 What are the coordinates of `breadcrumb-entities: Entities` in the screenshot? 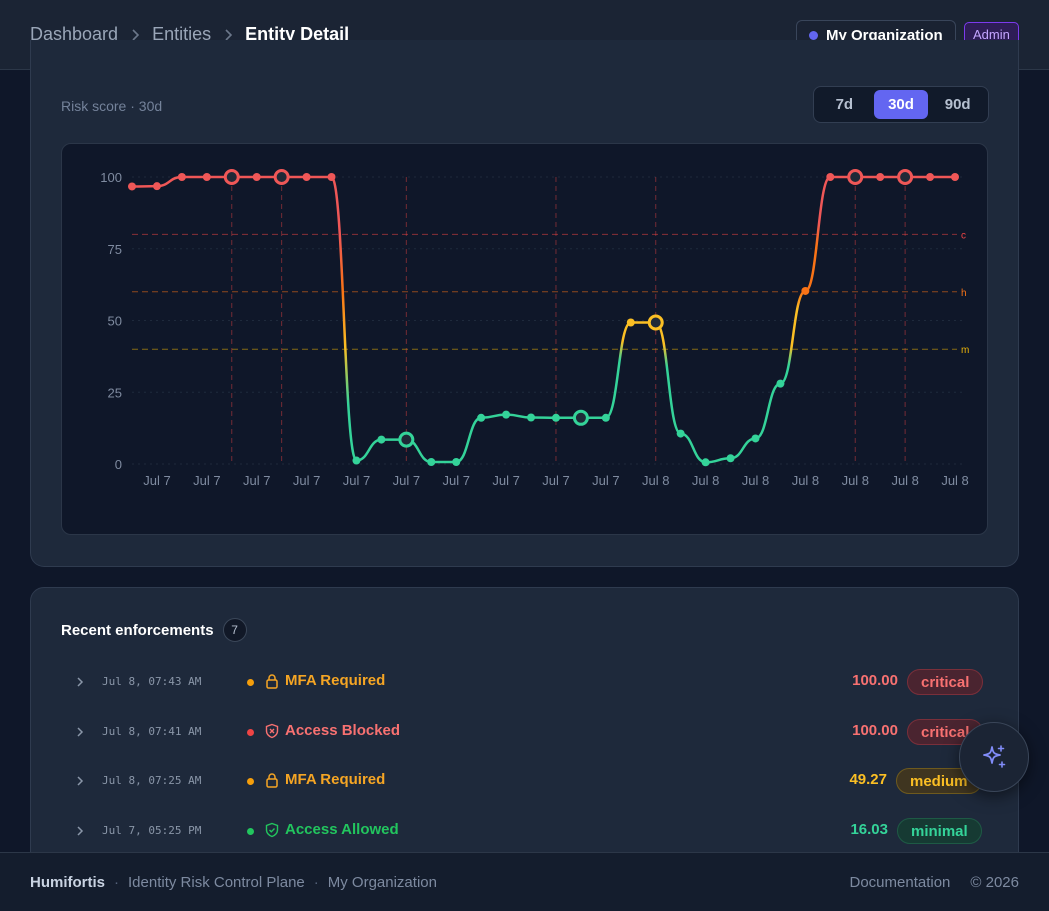 It's located at (182, 34).